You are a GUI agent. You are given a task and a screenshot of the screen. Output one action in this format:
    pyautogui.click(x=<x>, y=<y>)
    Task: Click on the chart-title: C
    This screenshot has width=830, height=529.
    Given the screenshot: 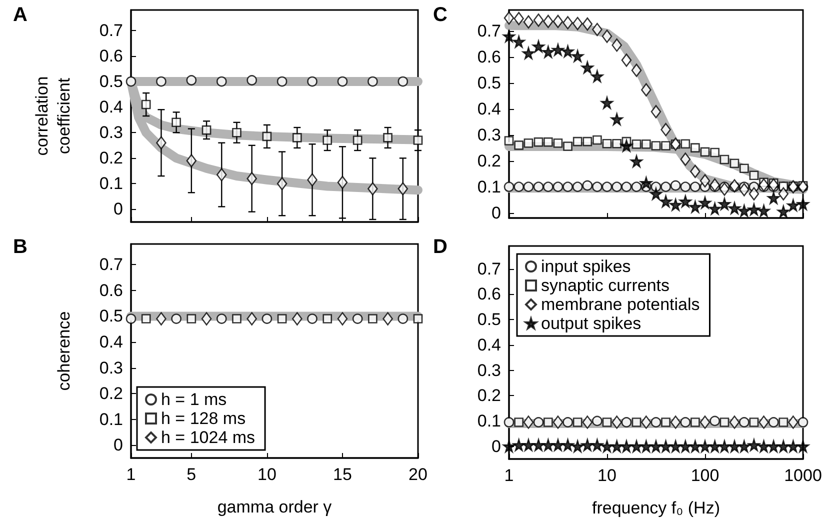 What is the action you would take?
    pyautogui.click(x=440, y=15)
    